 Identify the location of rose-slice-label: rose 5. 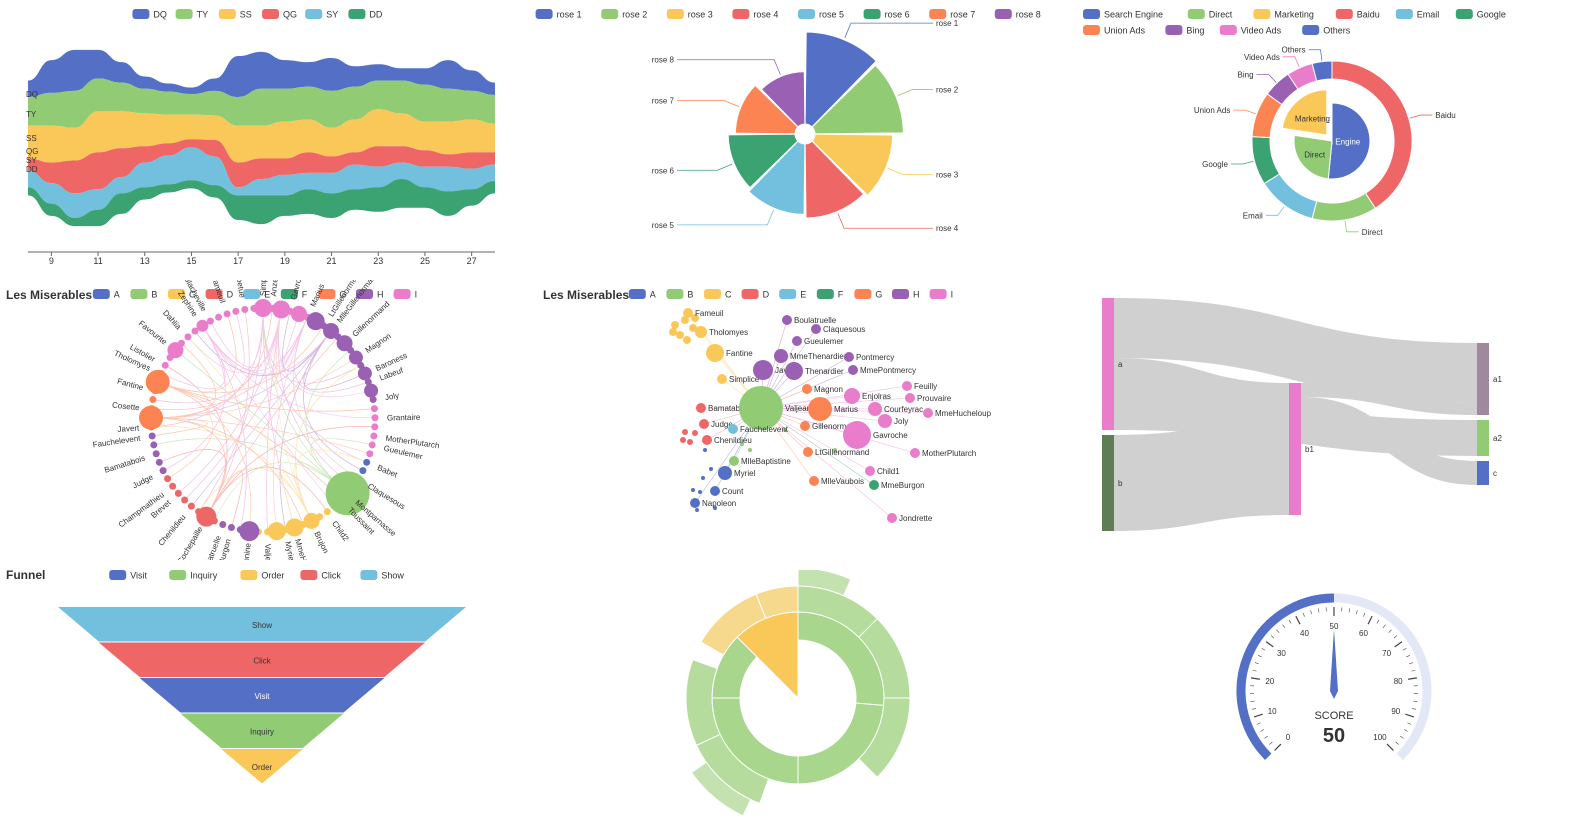
(663, 225).